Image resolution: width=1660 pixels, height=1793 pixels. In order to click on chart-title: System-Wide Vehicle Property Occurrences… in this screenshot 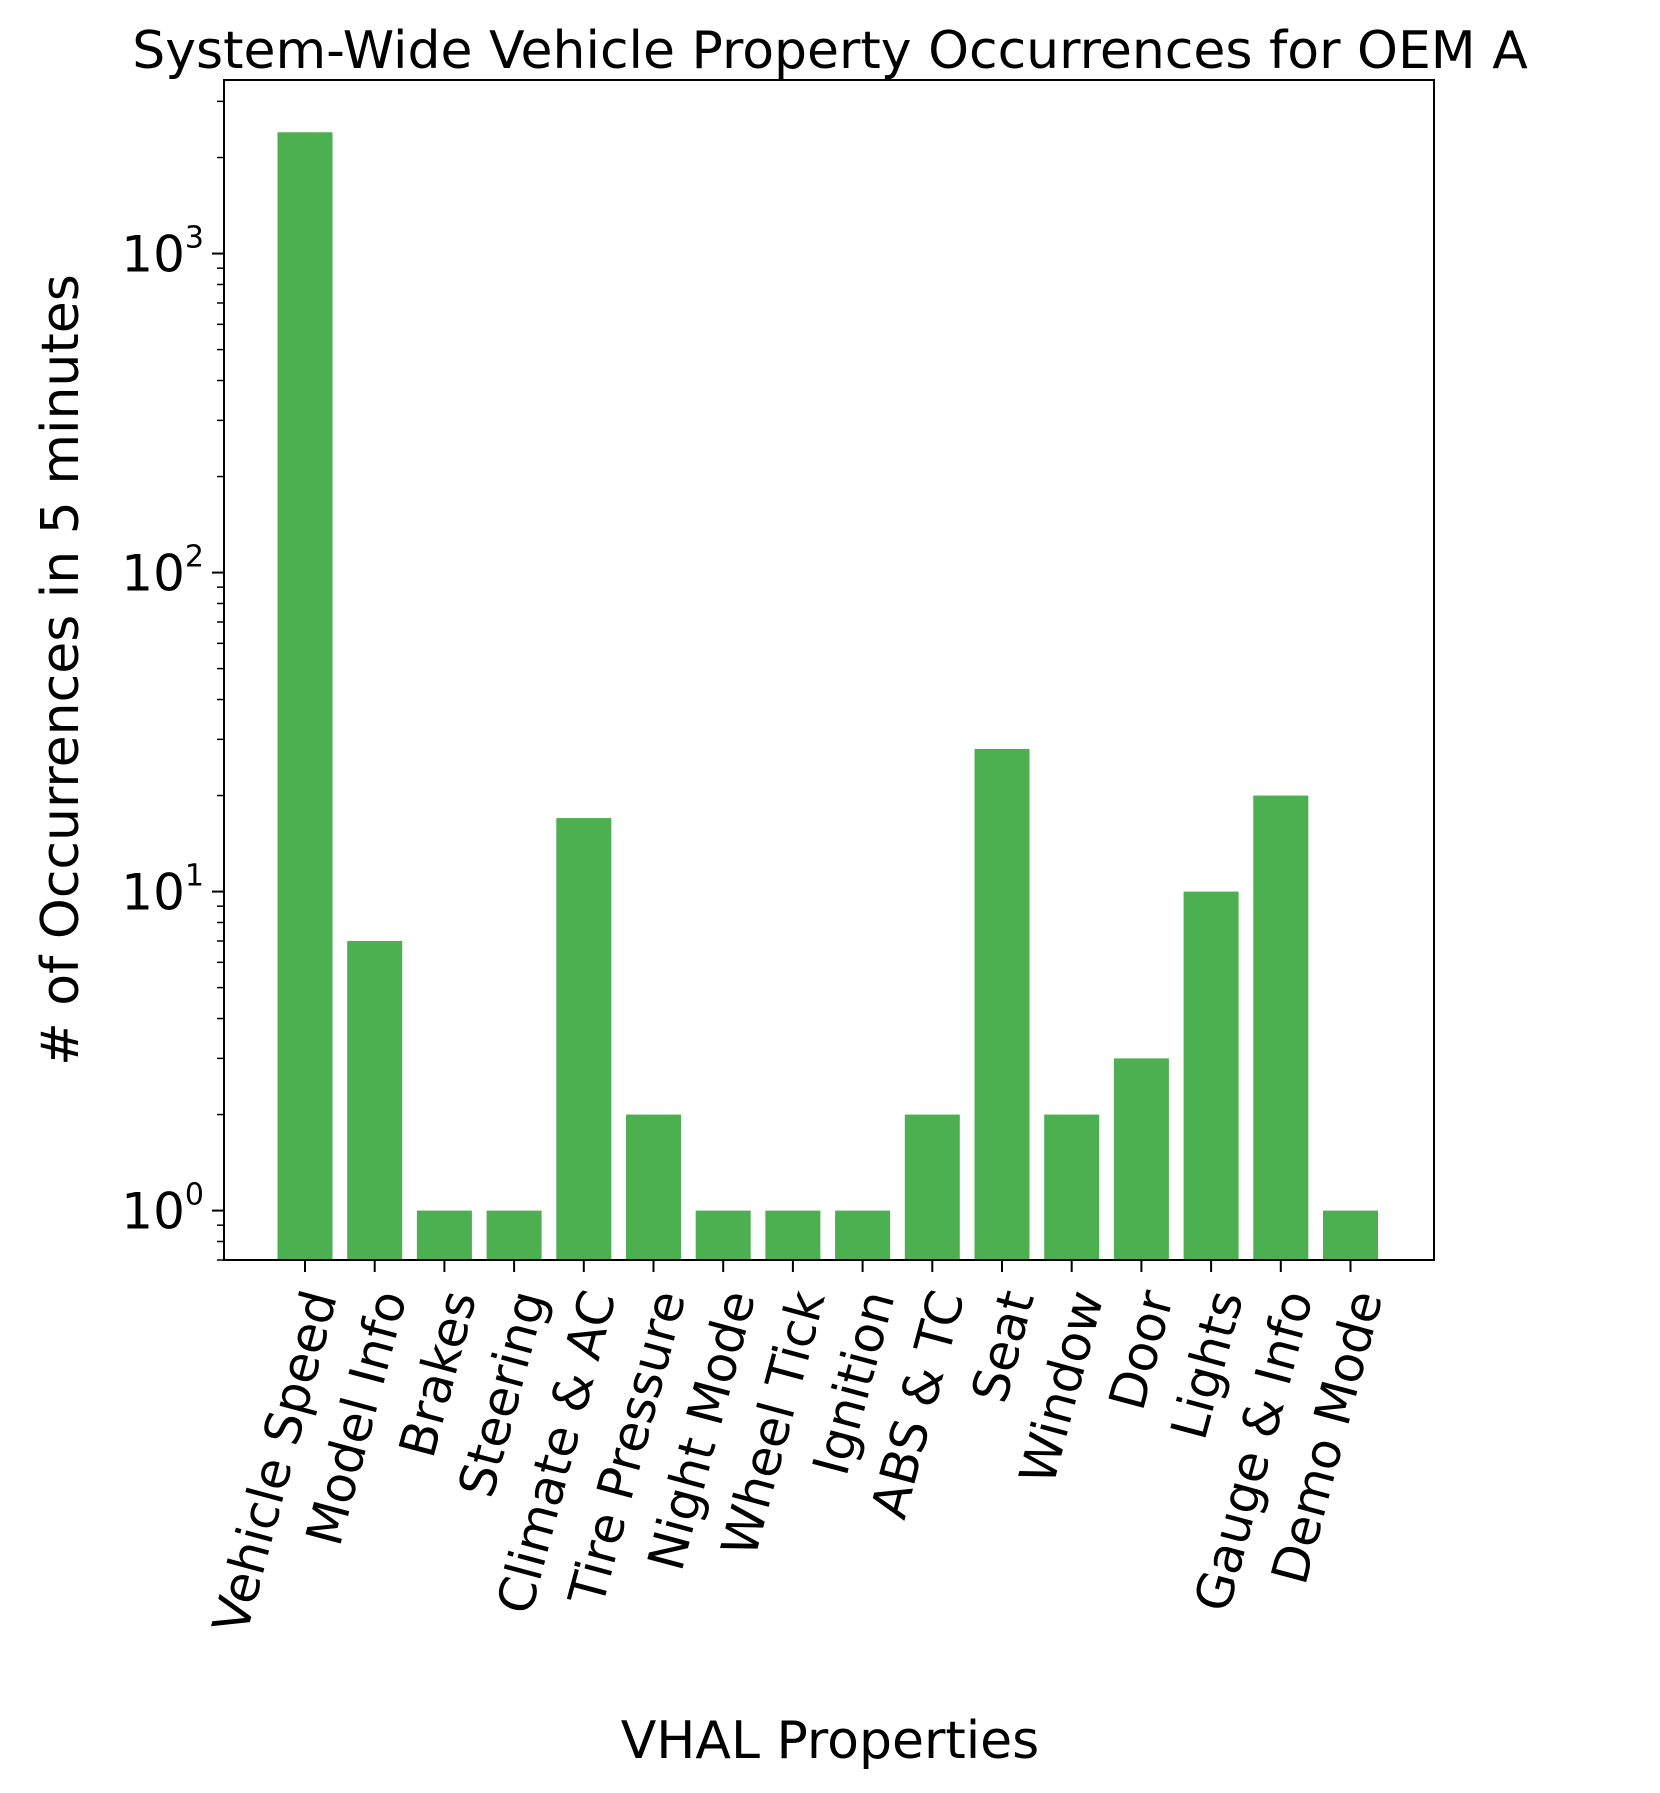, I will do `click(830, 51)`.